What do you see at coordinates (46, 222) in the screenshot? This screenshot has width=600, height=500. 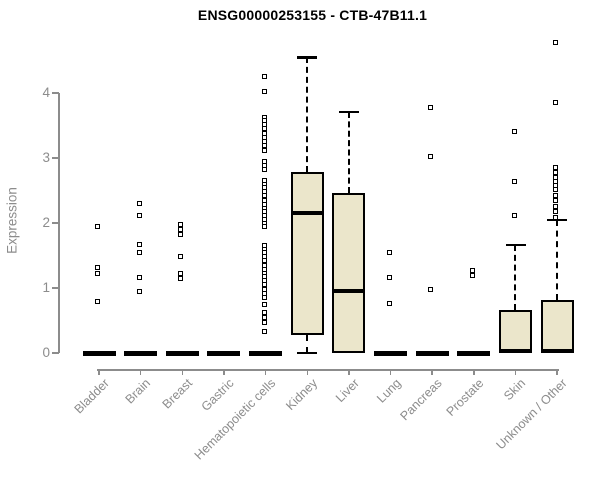 I see `y-tick-label: 2` at bounding box center [46, 222].